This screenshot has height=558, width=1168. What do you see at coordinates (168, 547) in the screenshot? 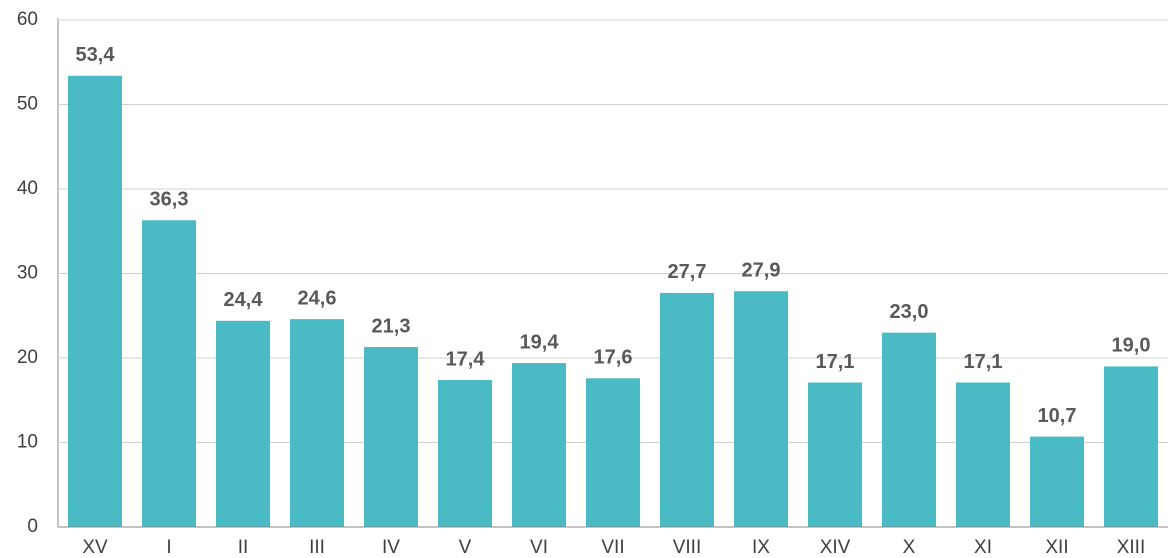
I see `x-tick-label: I` at bounding box center [168, 547].